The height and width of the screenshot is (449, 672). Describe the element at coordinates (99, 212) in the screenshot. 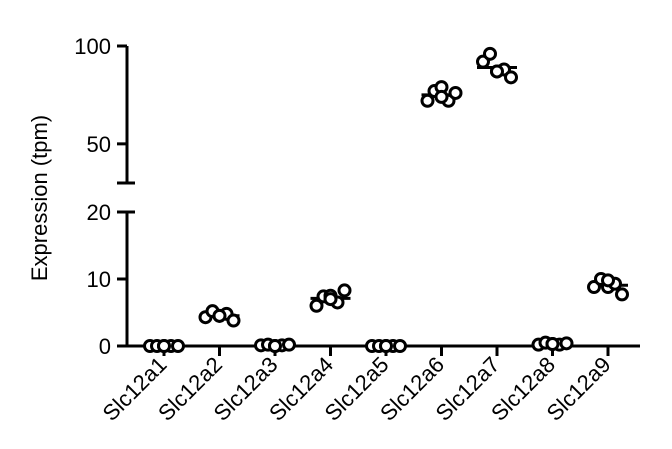

I see `y-tick-label: 20` at that location.